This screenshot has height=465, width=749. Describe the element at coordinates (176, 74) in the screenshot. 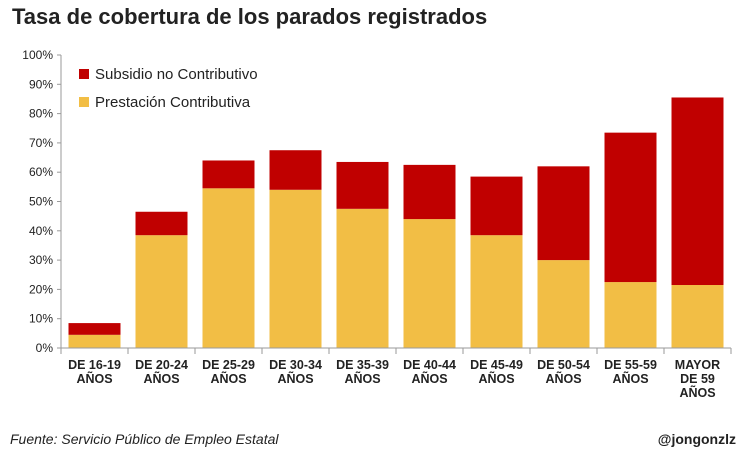

I see `legend-label: Subsidio no Contributivo` at that location.